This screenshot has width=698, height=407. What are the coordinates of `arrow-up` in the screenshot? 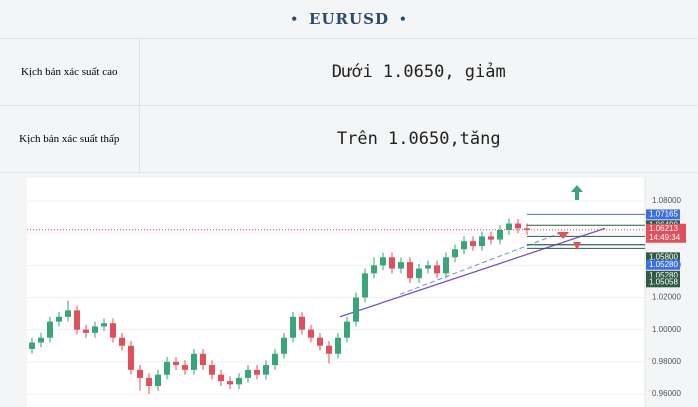 It's located at (577, 192).